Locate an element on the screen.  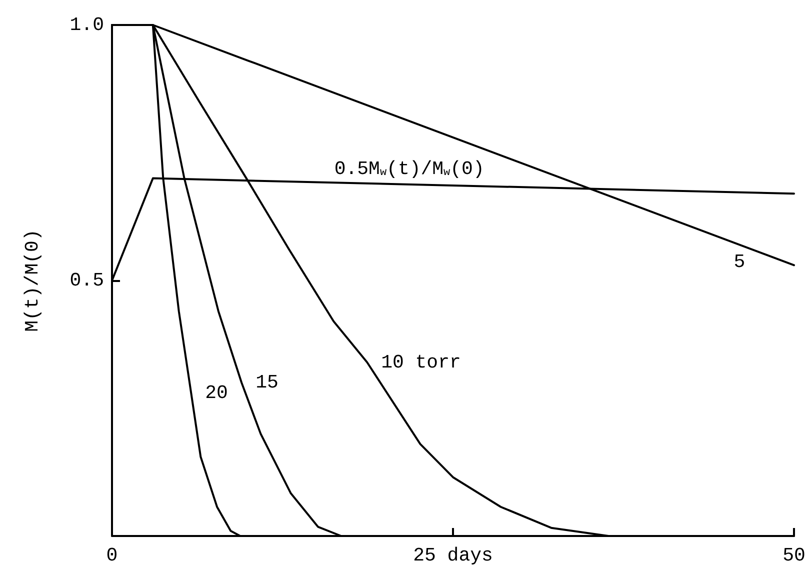
series-label: 0.5Mw(t)/Mw(0) is located at coordinates (409, 169).